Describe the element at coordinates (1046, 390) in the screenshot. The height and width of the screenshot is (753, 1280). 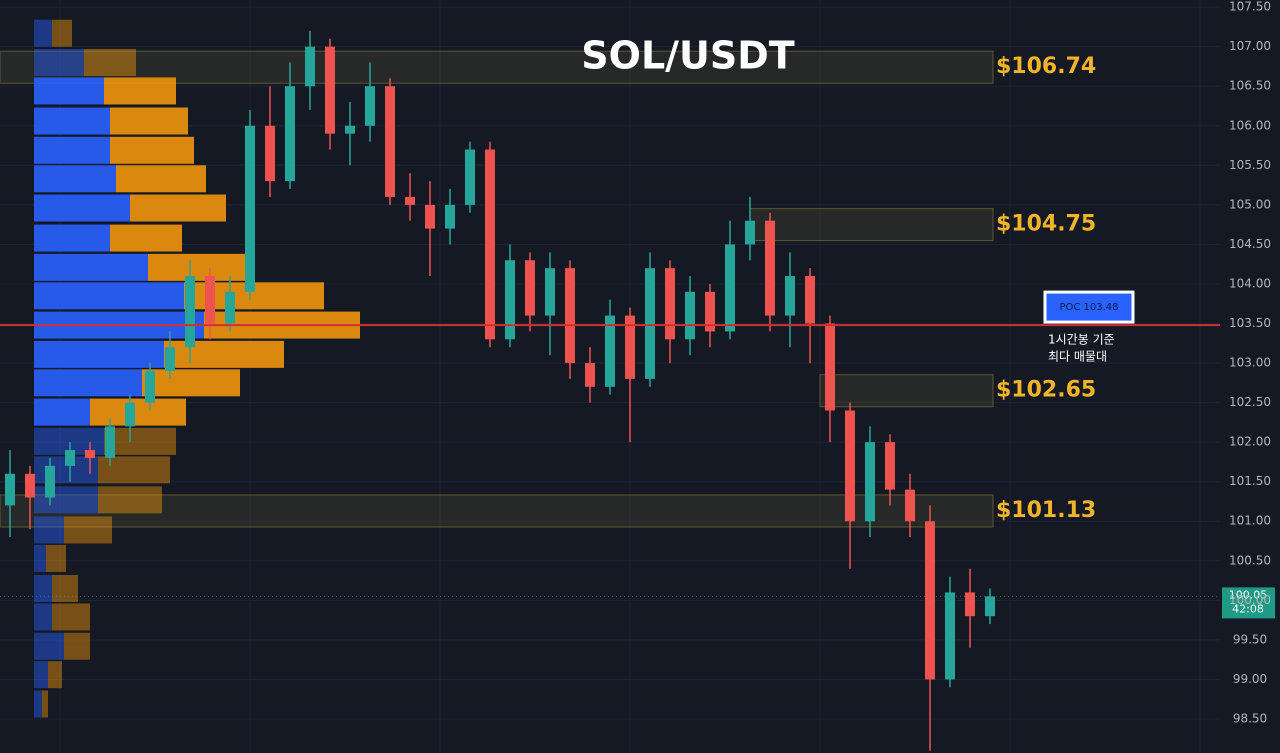
I see `zone-label: $102.65` at that location.